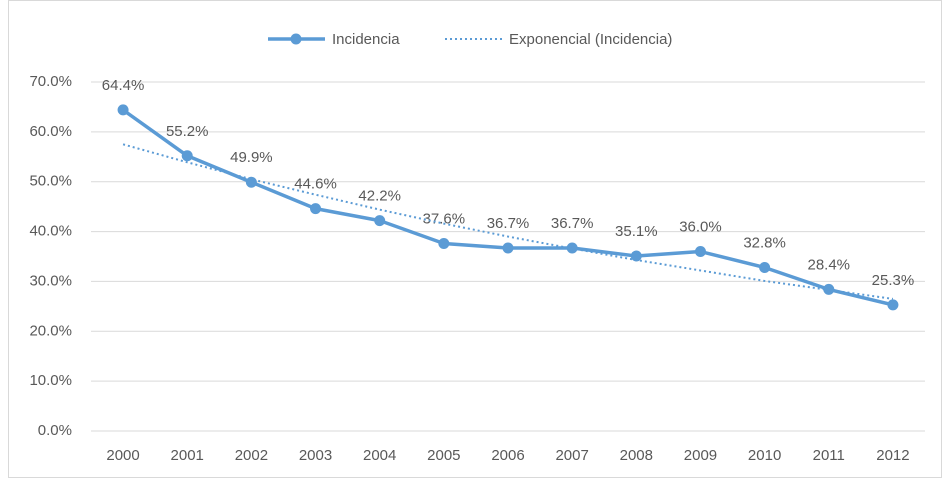 This screenshot has width=943, height=479. What do you see at coordinates (829, 455) in the screenshot?
I see `x-tick-label: 2011` at bounding box center [829, 455].